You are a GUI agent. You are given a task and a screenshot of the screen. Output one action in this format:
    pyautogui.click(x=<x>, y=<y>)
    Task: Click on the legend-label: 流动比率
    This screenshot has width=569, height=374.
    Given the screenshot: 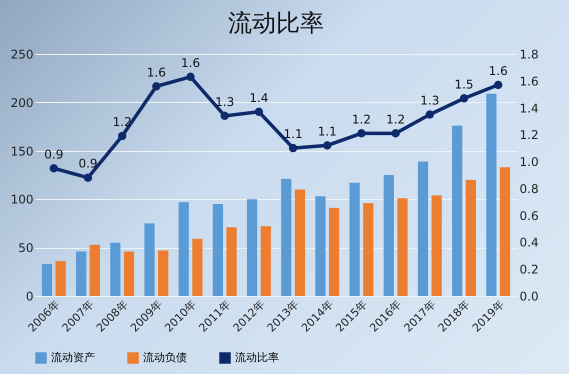 What is the action you would take?
    pyautogui.click(x=257, y=357)
    